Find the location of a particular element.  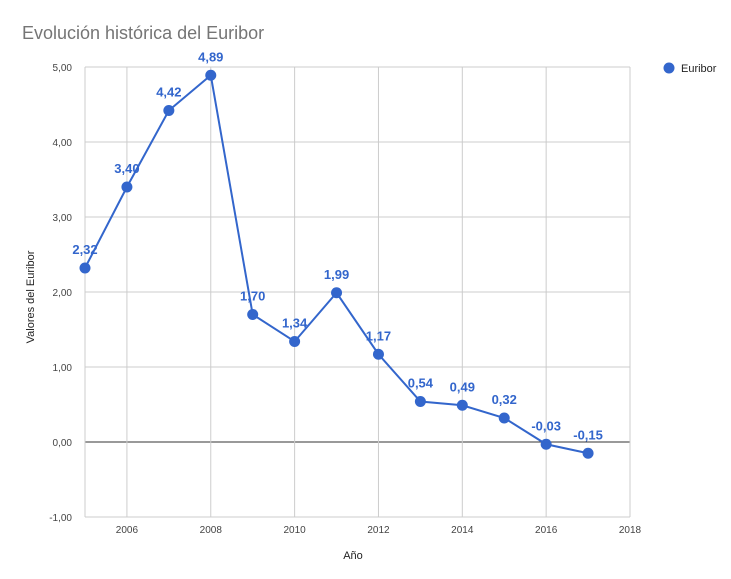

y-axis-title: Valores del Euribor is located at coordinates (31, 296).